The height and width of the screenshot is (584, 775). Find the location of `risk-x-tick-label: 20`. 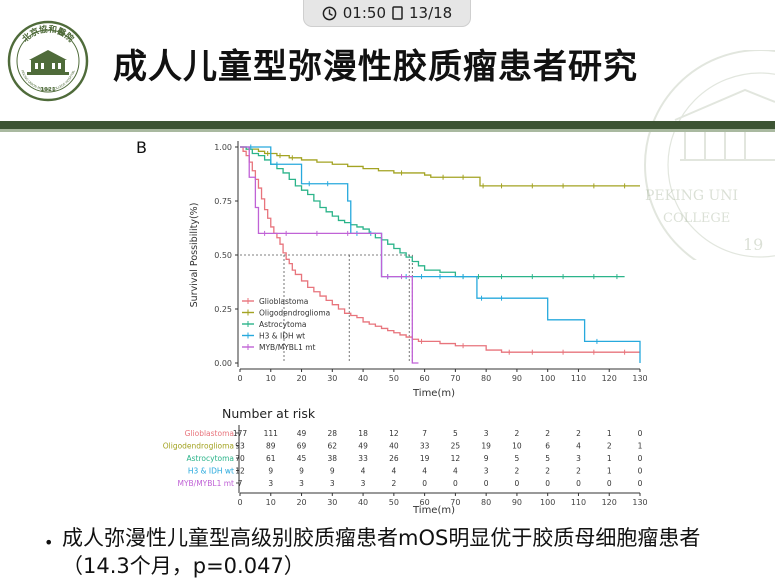

risk-x-tick-label: 20 is located at coordinates (301, 502).